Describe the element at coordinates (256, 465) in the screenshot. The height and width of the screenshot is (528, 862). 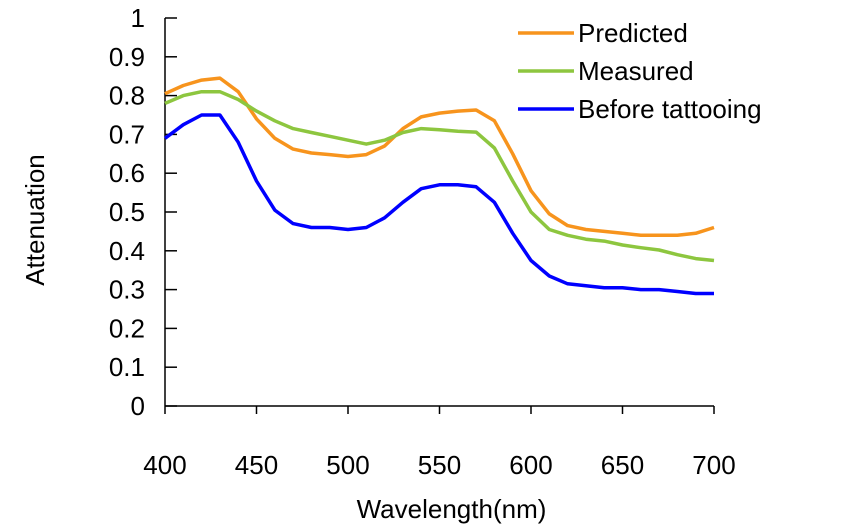
I see `x-tick-label: 450` at that location.